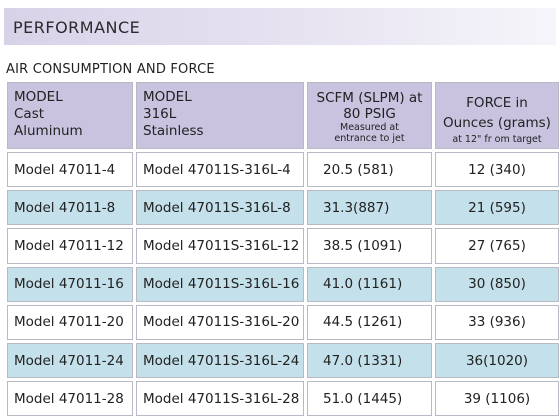 The height and width of the screenshot is (420, 560). I want to click on cell-scfm: 38.5 (1091), so click(369, 246).